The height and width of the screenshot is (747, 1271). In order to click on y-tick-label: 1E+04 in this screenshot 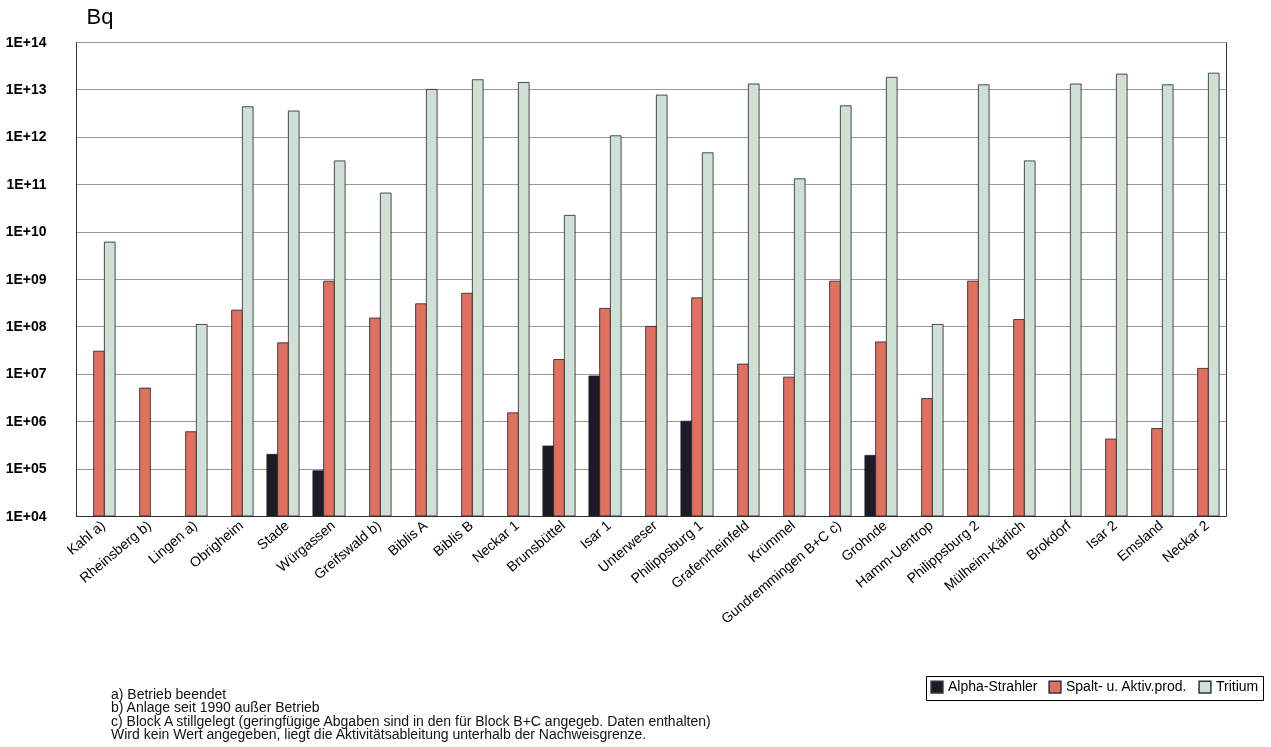, I will do `click(26, 515)`.